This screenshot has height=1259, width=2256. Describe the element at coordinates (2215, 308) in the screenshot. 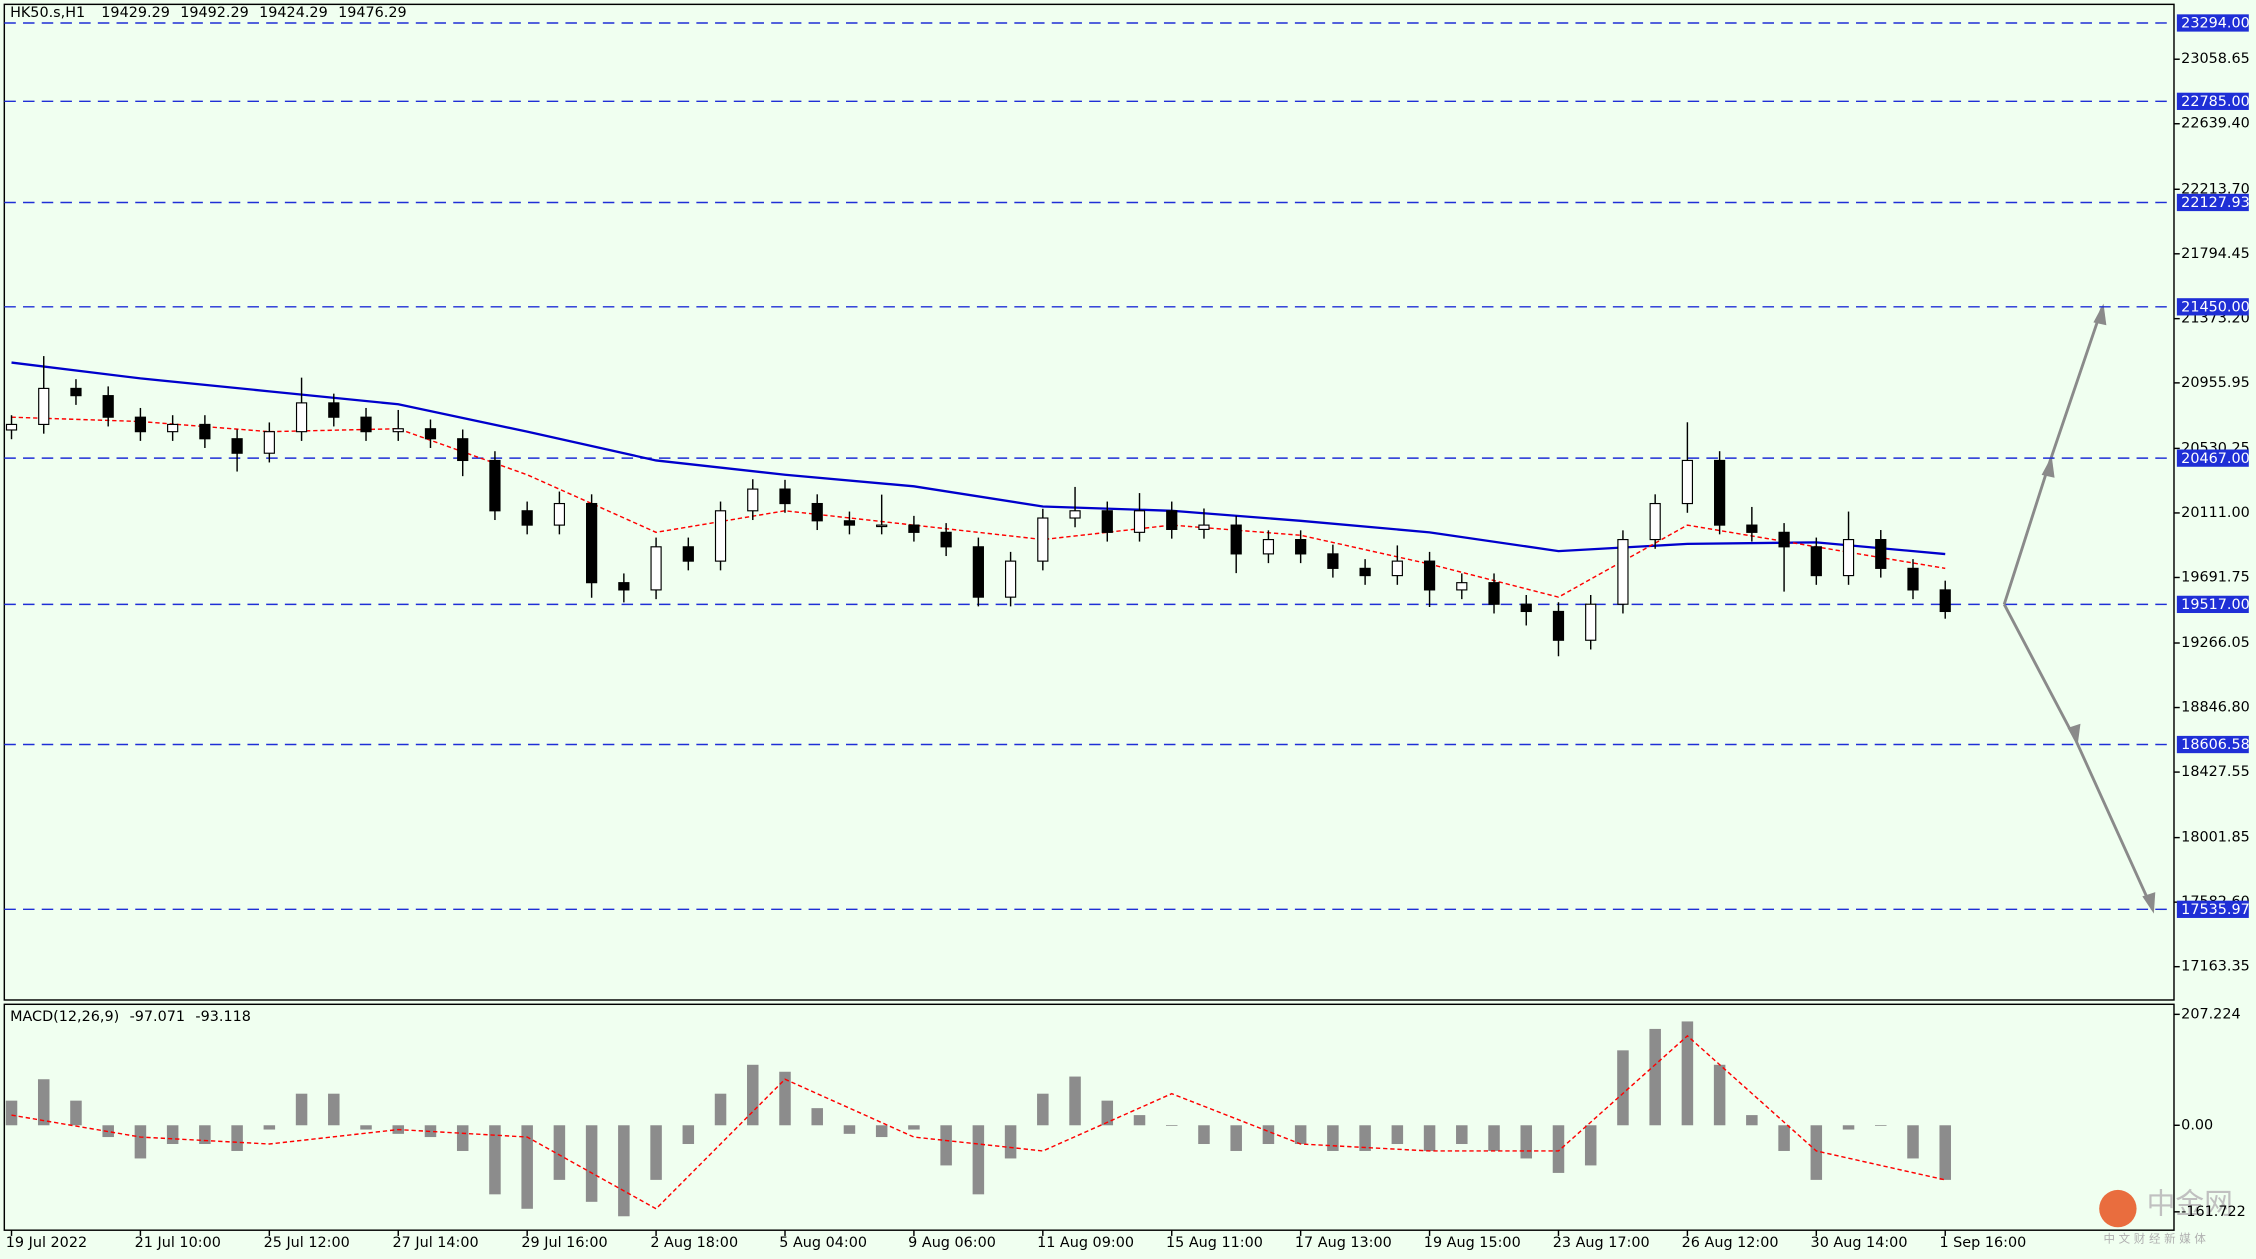

I see `level-label: 21450.00` at that location.